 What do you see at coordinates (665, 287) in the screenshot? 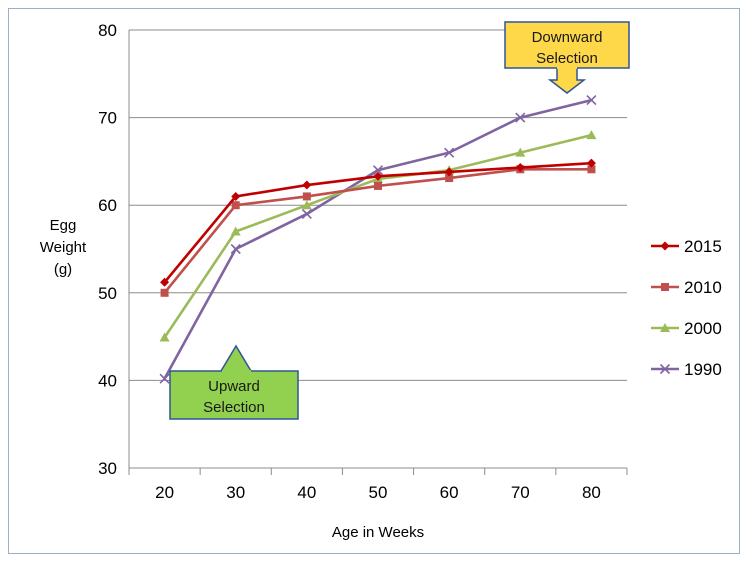
I see `legend-marker-2010` at bounding box center [665, 287].